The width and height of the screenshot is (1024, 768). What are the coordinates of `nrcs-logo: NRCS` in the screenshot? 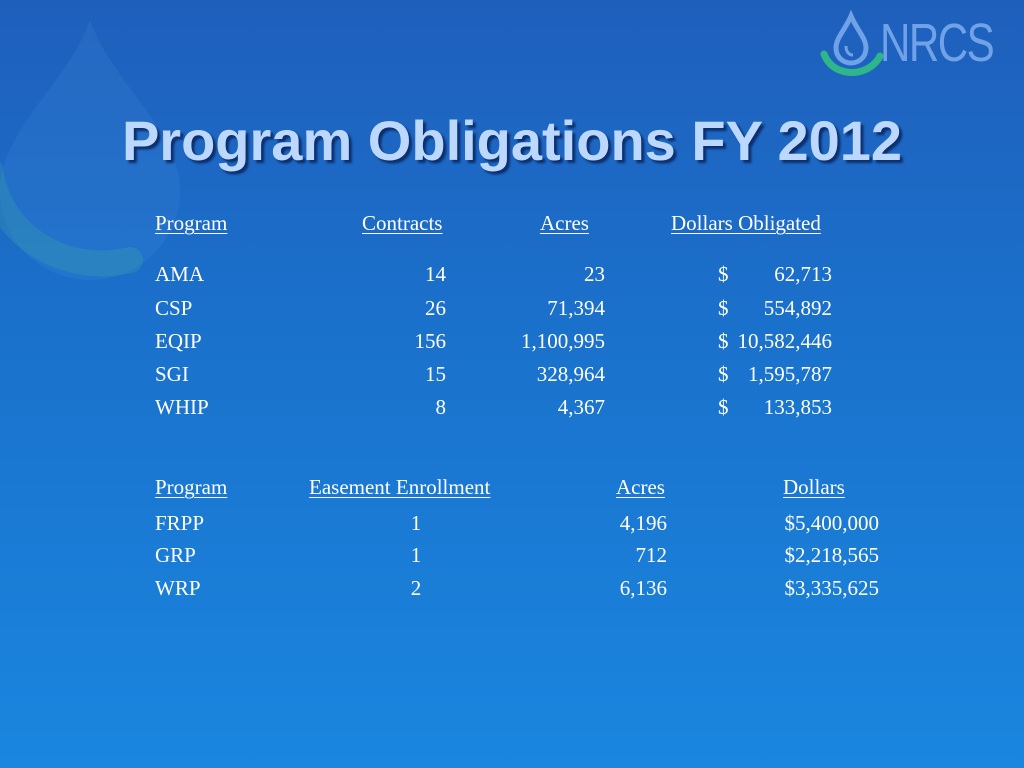 It's located at (916, 43).